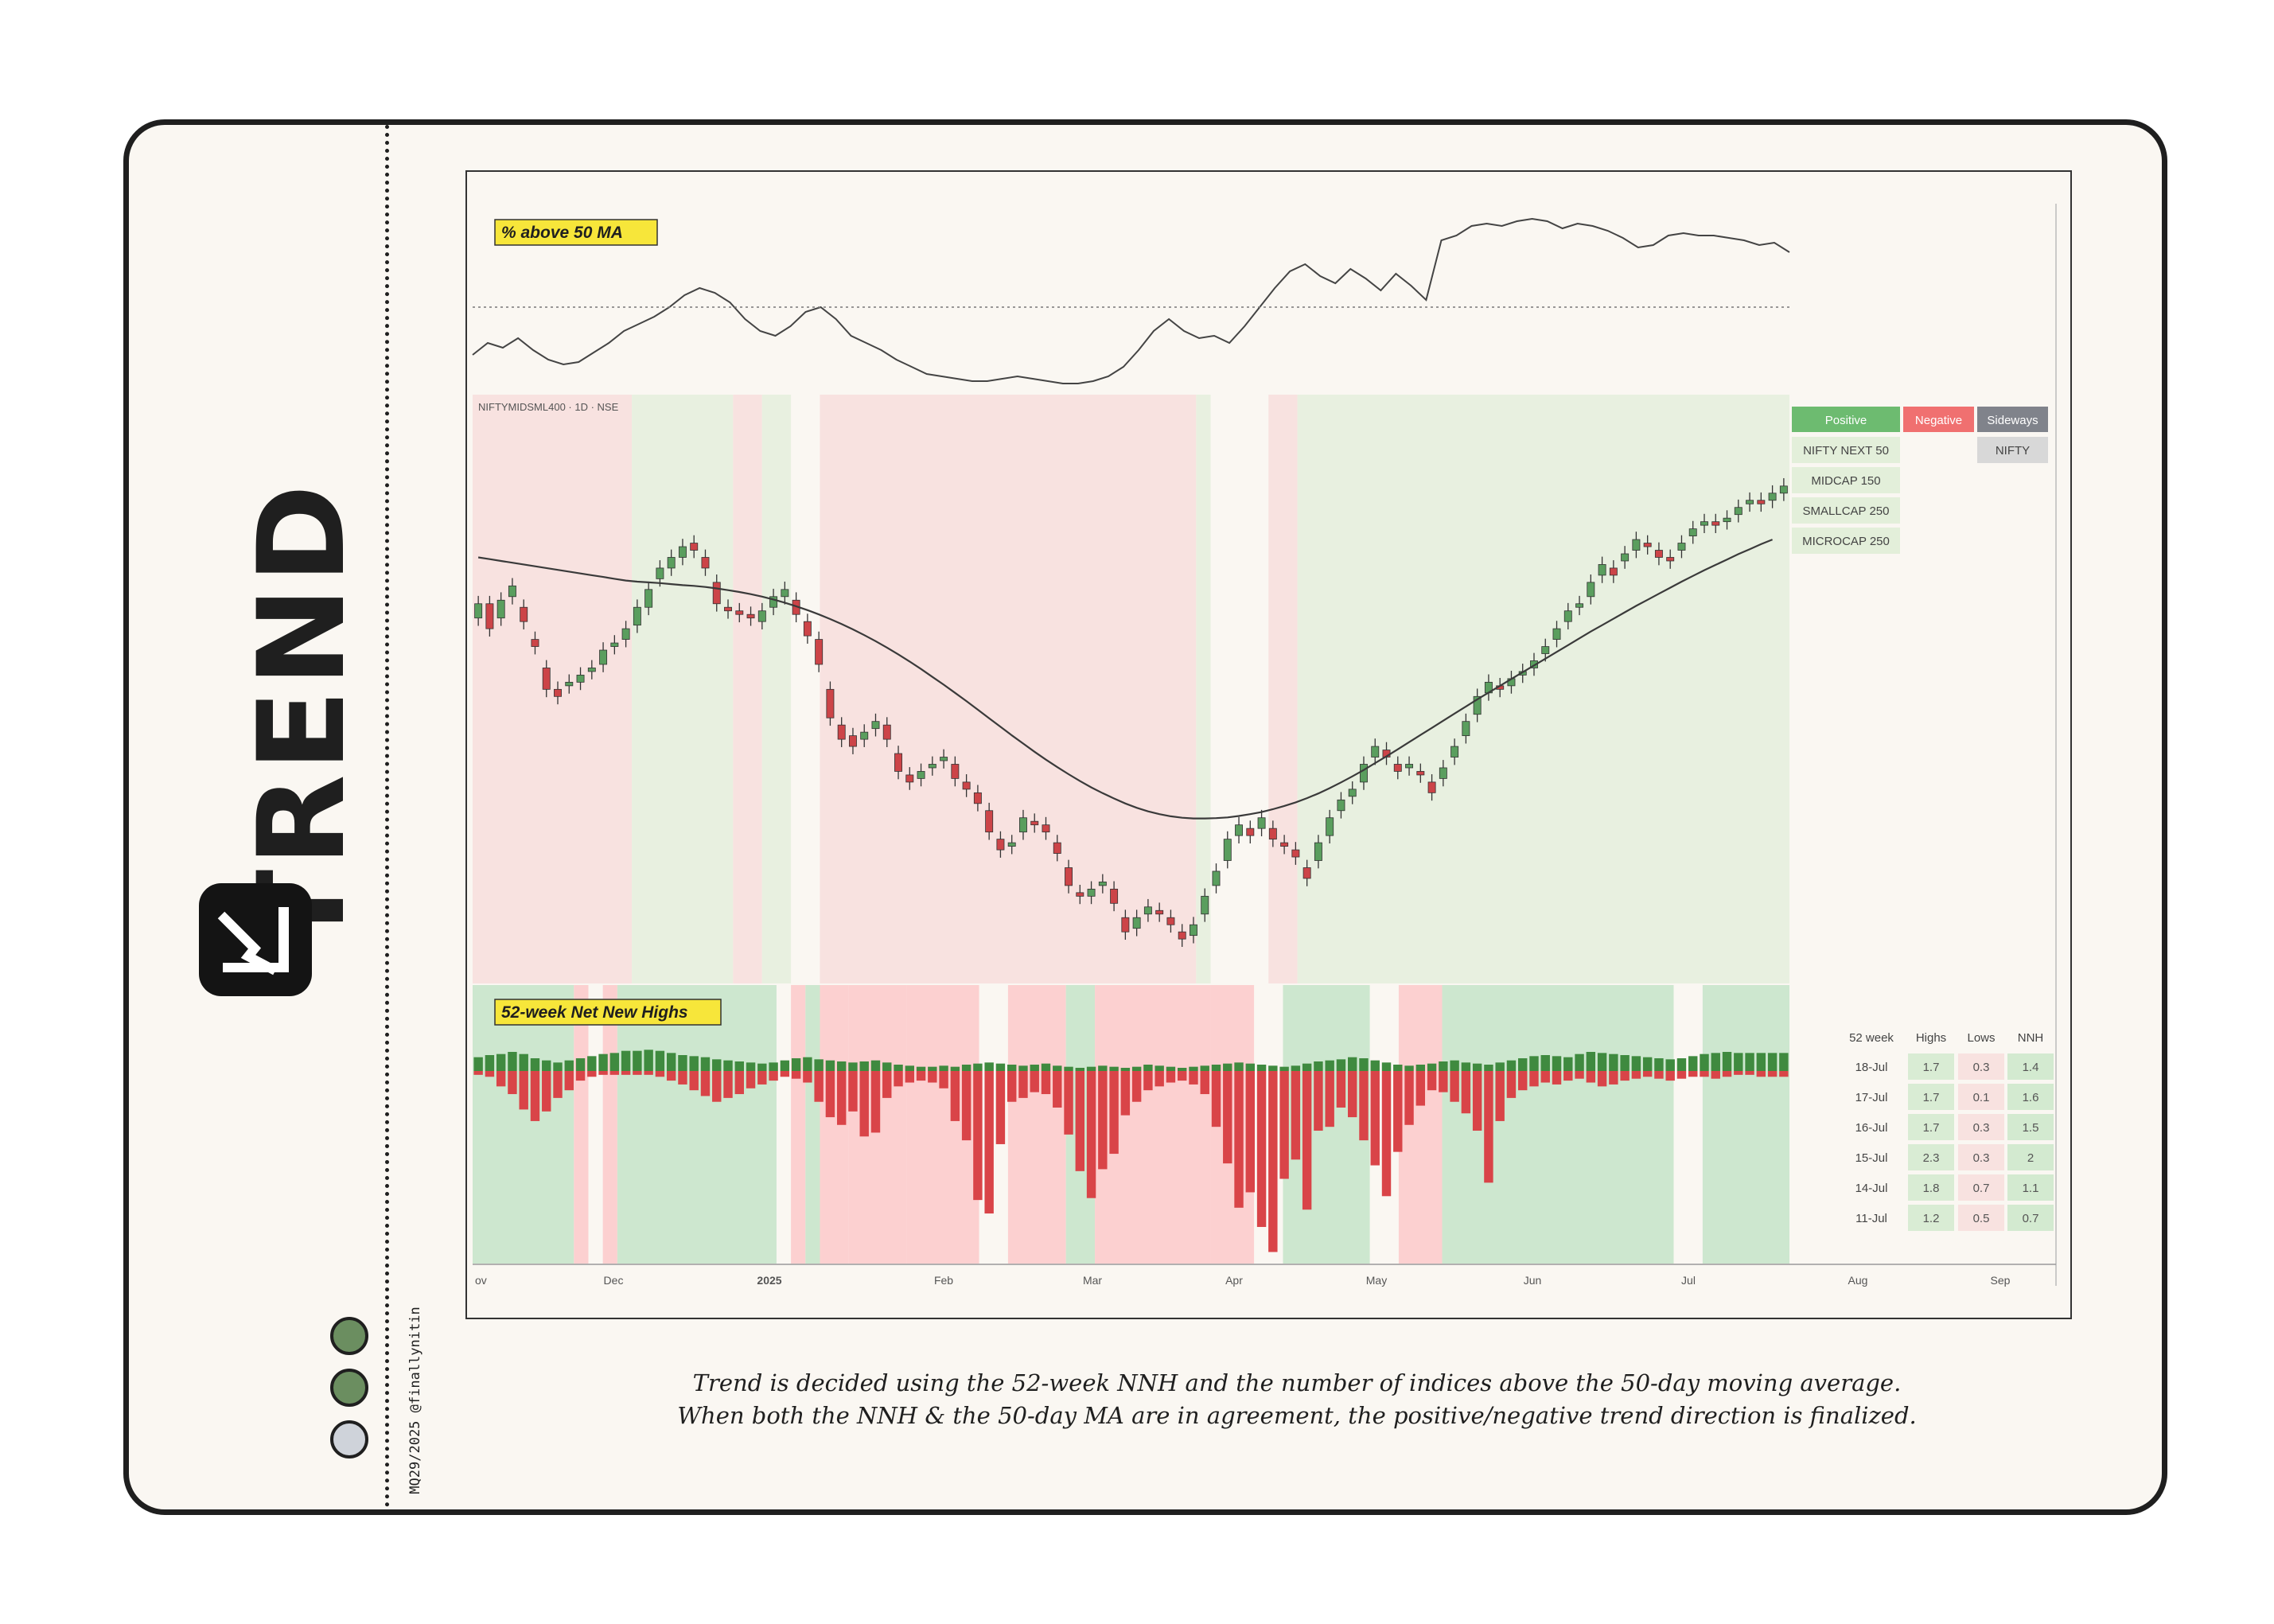 The width and height of the screenshot is (2274, 1624). I want to click on legend-header: Sideways, so click(2012, 420).